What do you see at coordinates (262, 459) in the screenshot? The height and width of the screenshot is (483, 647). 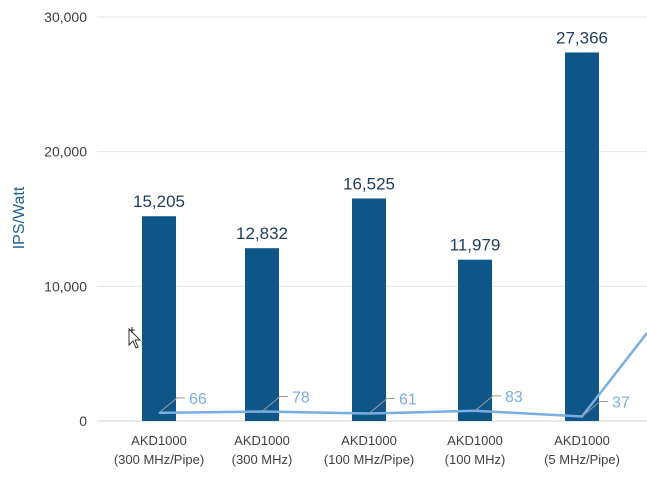 I see `x-tick-label: (300 MHz)` at bounding box center [262, 459].